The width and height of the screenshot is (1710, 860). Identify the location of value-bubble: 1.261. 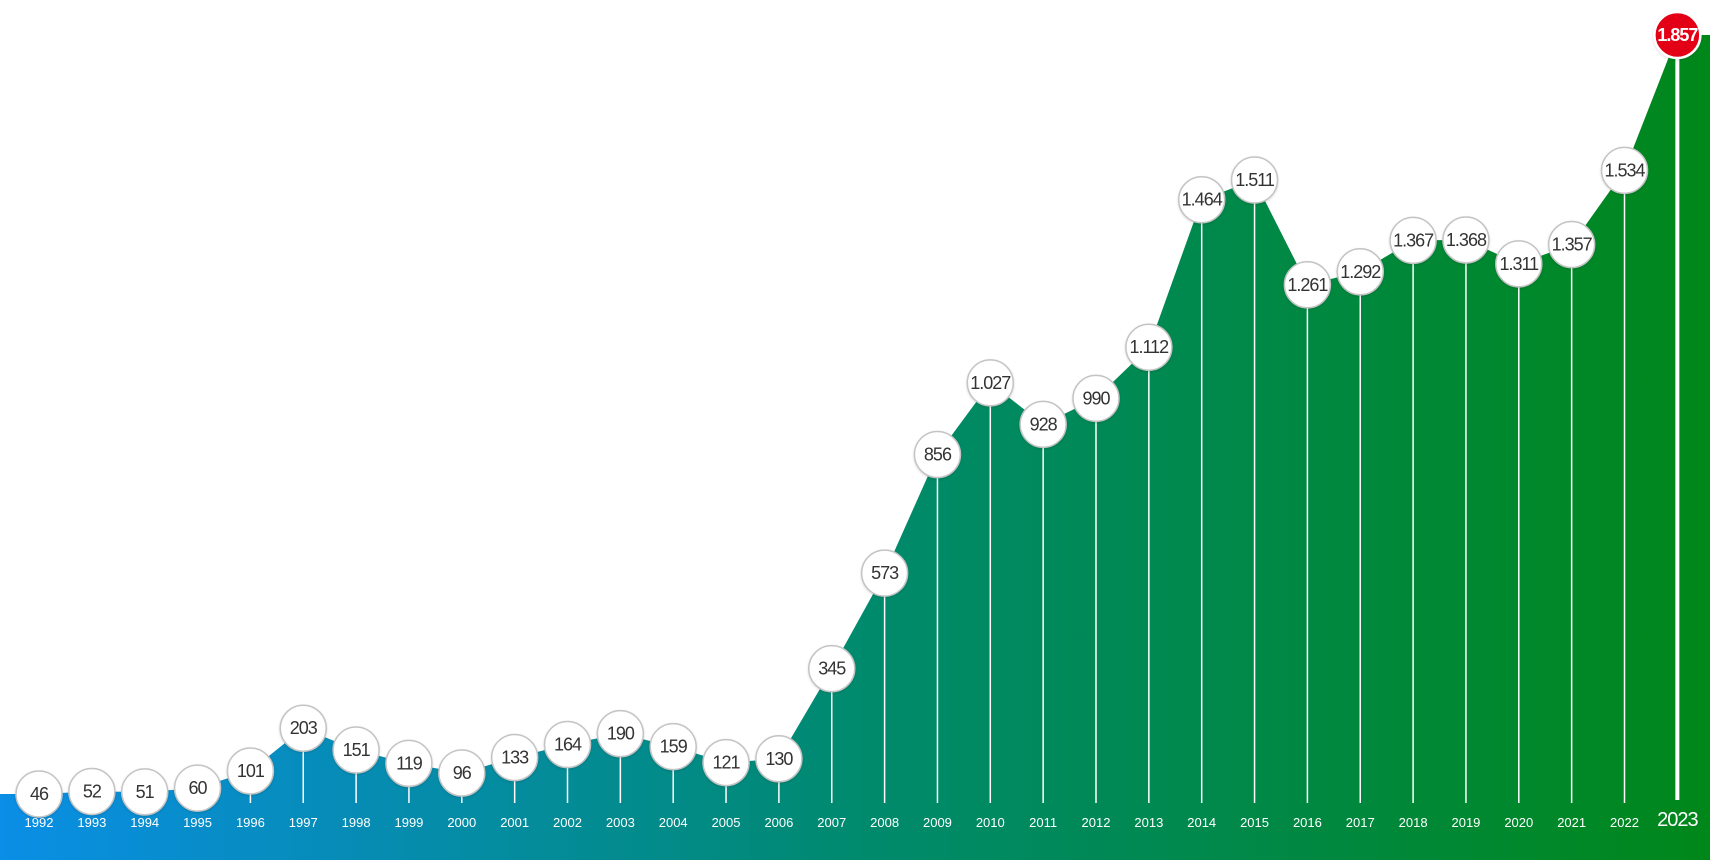
(1307, 285).